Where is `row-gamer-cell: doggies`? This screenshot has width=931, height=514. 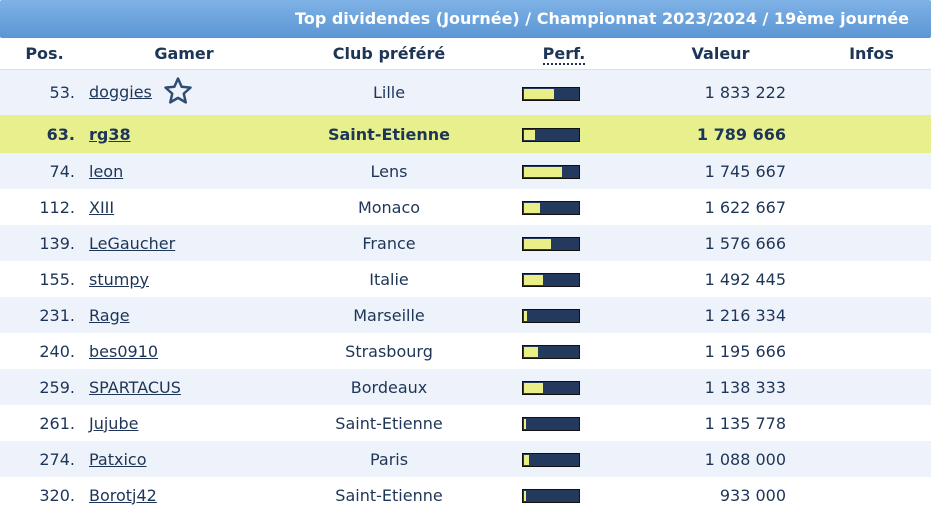
row-gamer-cell: doggies is located at coordinates (184, 92).